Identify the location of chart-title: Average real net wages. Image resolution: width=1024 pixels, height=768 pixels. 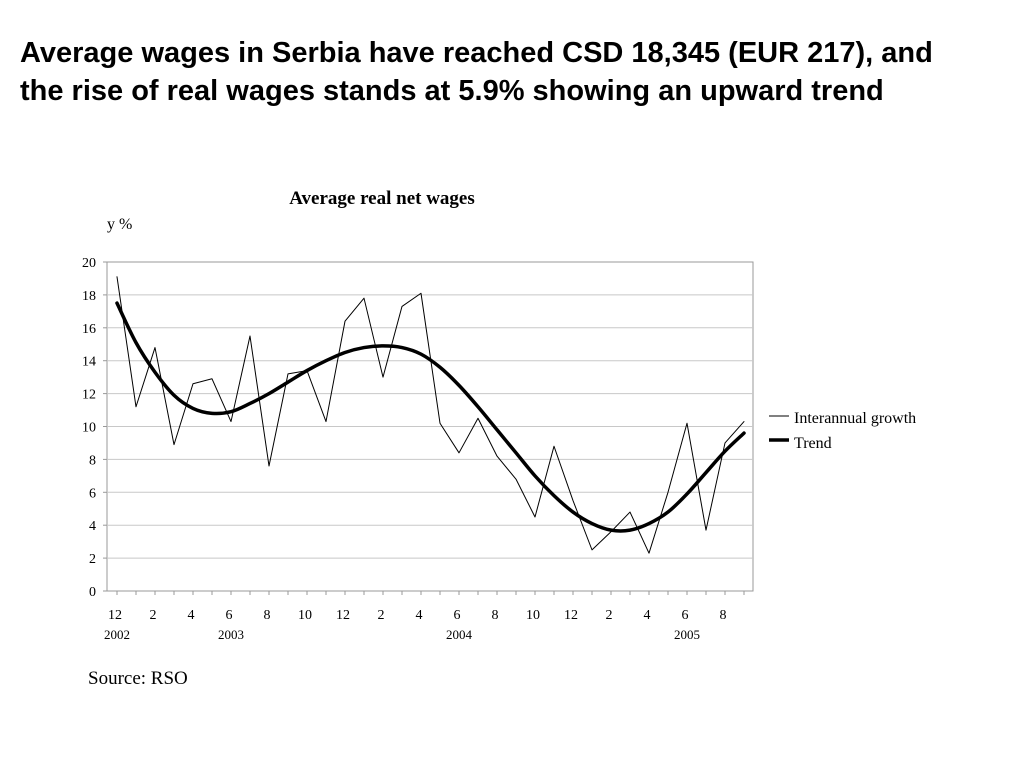
(382, 198).